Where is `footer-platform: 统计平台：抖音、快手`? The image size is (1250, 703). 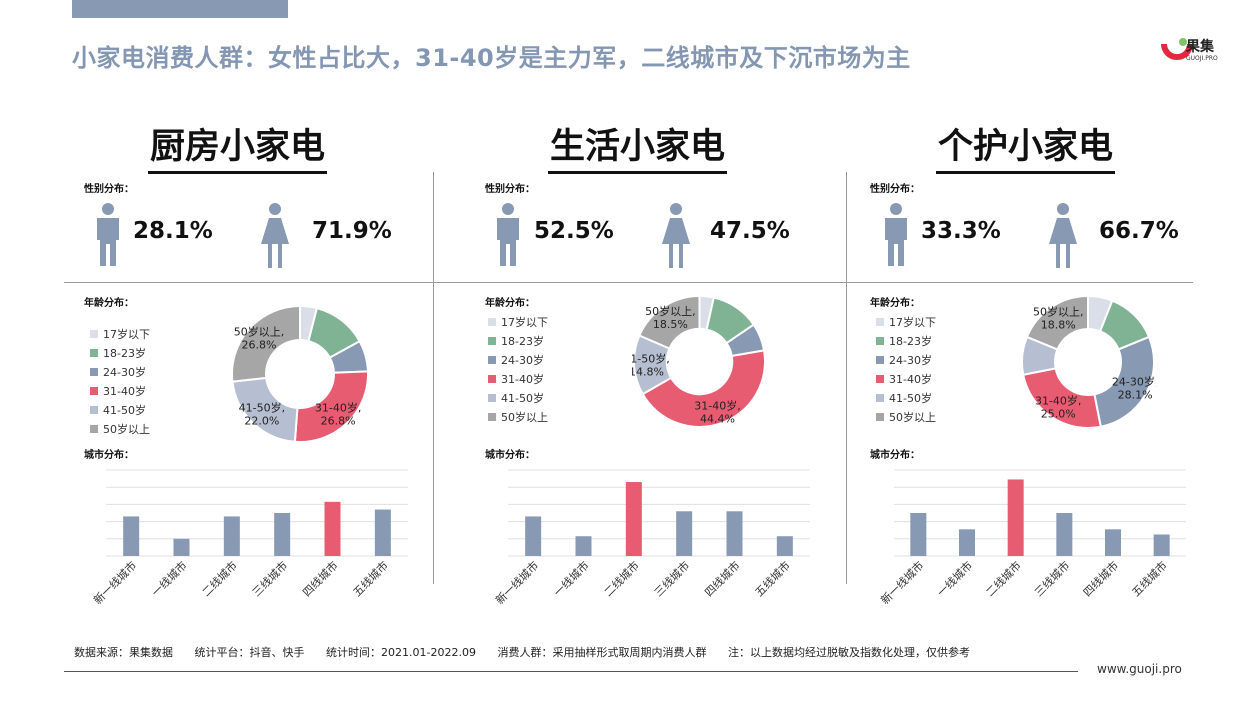
footer-platform: 统计平台：抖音、快手 is located at coordinates (249, 652).